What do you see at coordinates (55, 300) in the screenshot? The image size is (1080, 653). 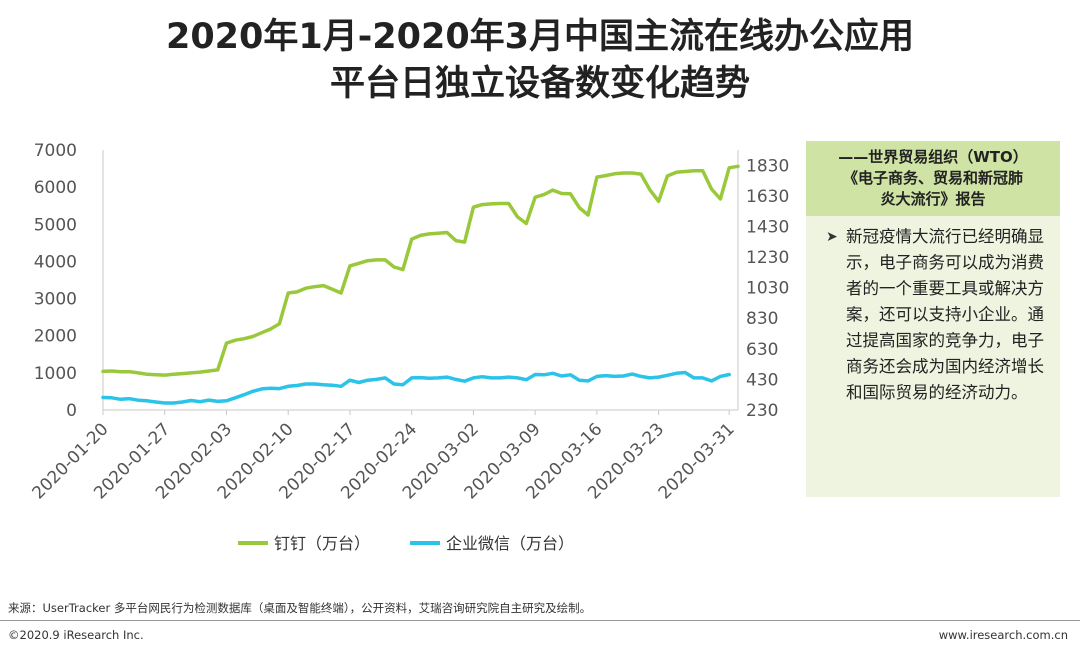 I see `y-left-tick-label: 3000` at bounding box center [55, 300].